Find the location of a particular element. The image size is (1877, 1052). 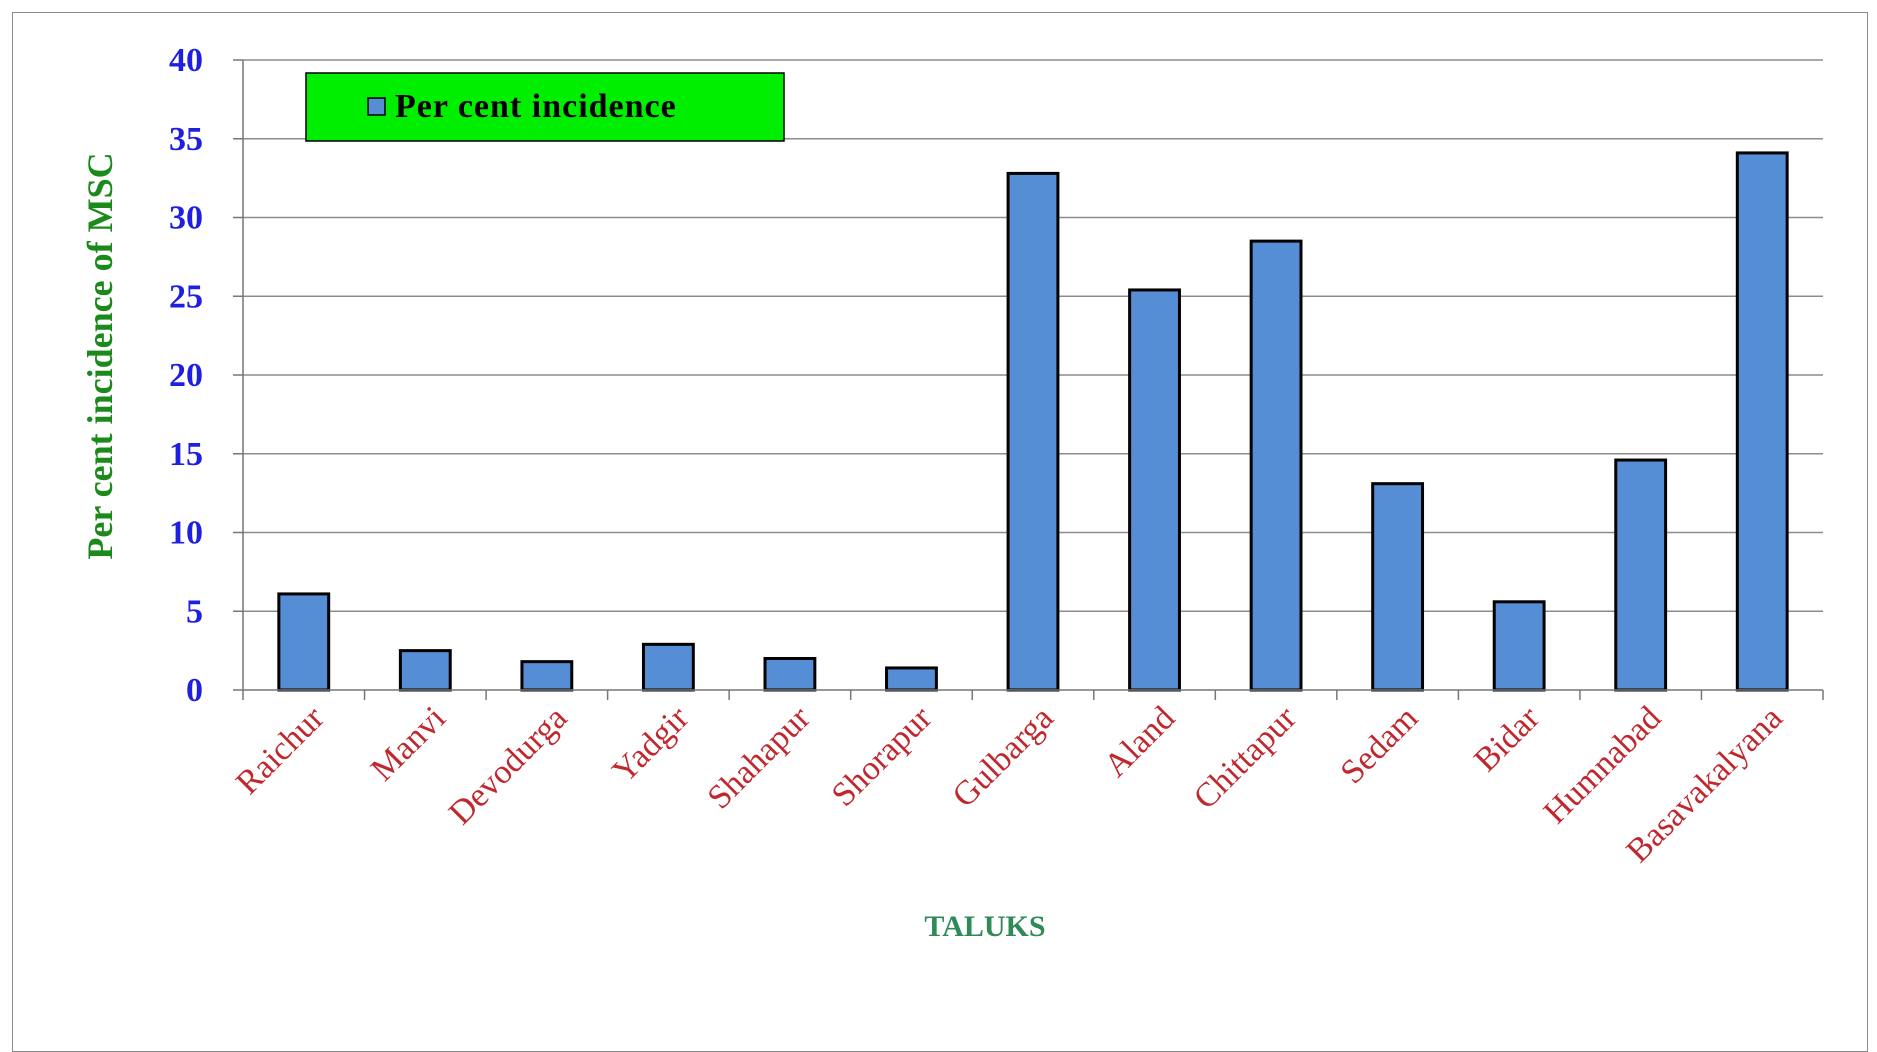

bar-raichur is located at coordinates (304, 642).